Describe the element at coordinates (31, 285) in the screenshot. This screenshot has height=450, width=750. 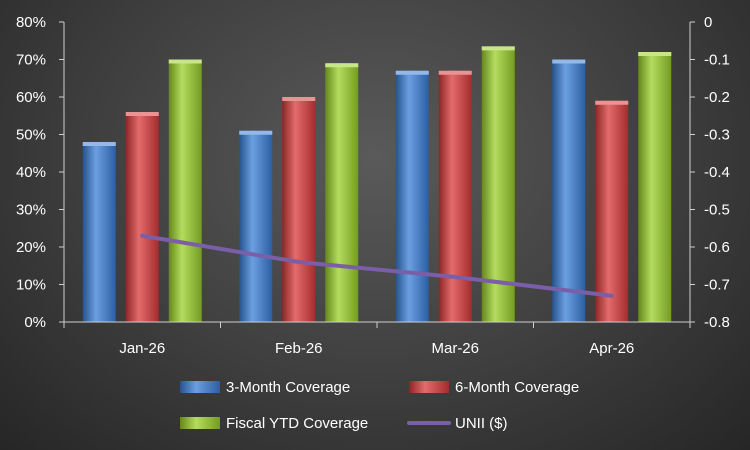
I see `left-tick-label: 10%` at that location.